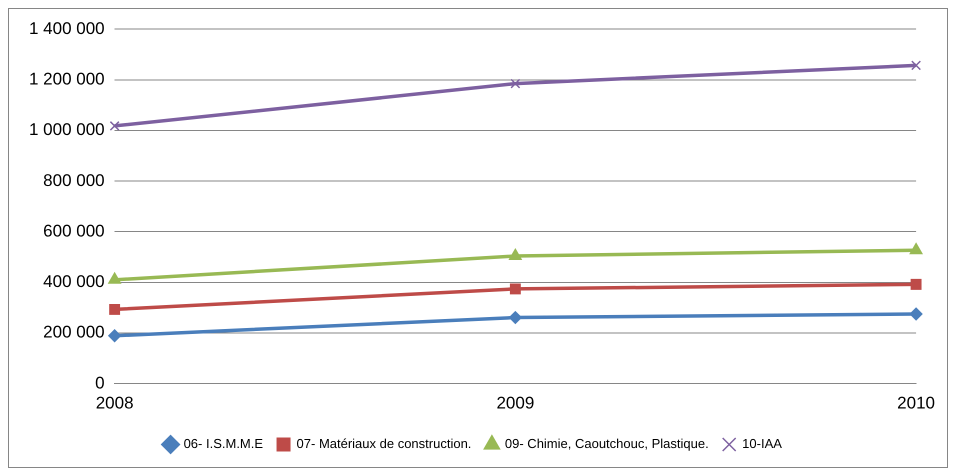 Image resolution: width=957 pixels, height=468 pixels. I want to click on y-tick-label: 1 200 000, so click(66, 79).